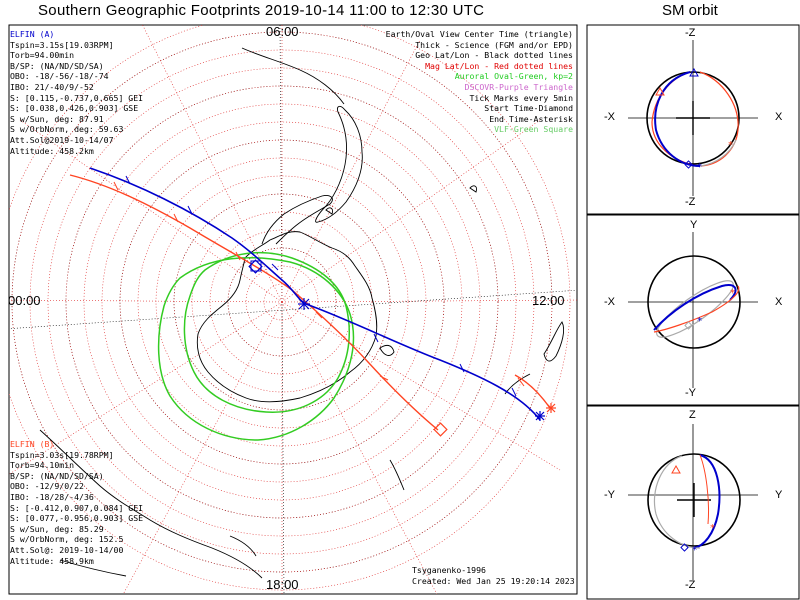 The image size is (800, 600). What do you see at coordinates (531, 118) in the screenshot?
I see `legend-item: End Time-Asterisk` at bounding box center [531, 118].